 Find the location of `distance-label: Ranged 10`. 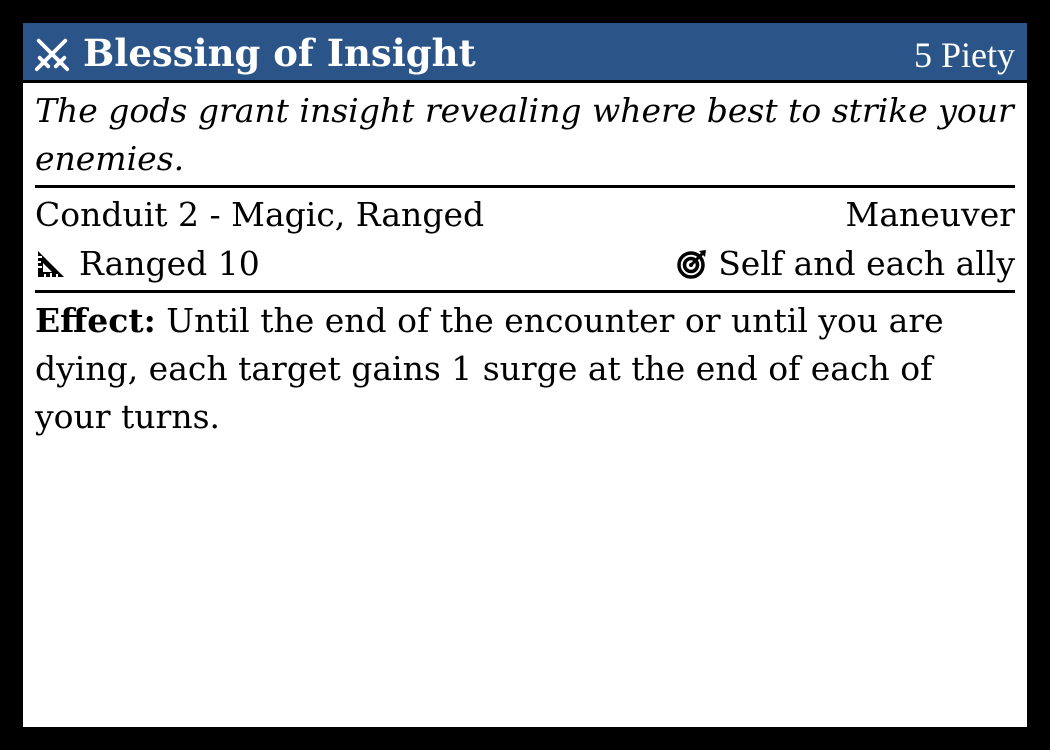

distance-label: Ranged 10 is located at coordinates (169, 263).